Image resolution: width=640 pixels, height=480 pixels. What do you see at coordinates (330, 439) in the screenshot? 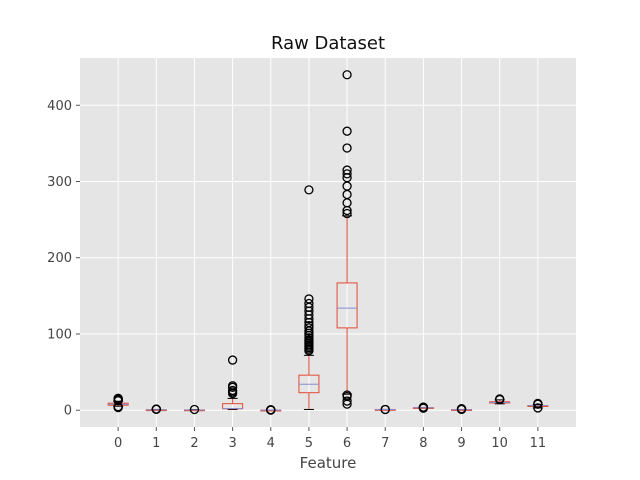
I see `x-axis-ticks: 0 1 2 3 4 5 6 7 8 9 10 11` at bounding box center [330, 439].